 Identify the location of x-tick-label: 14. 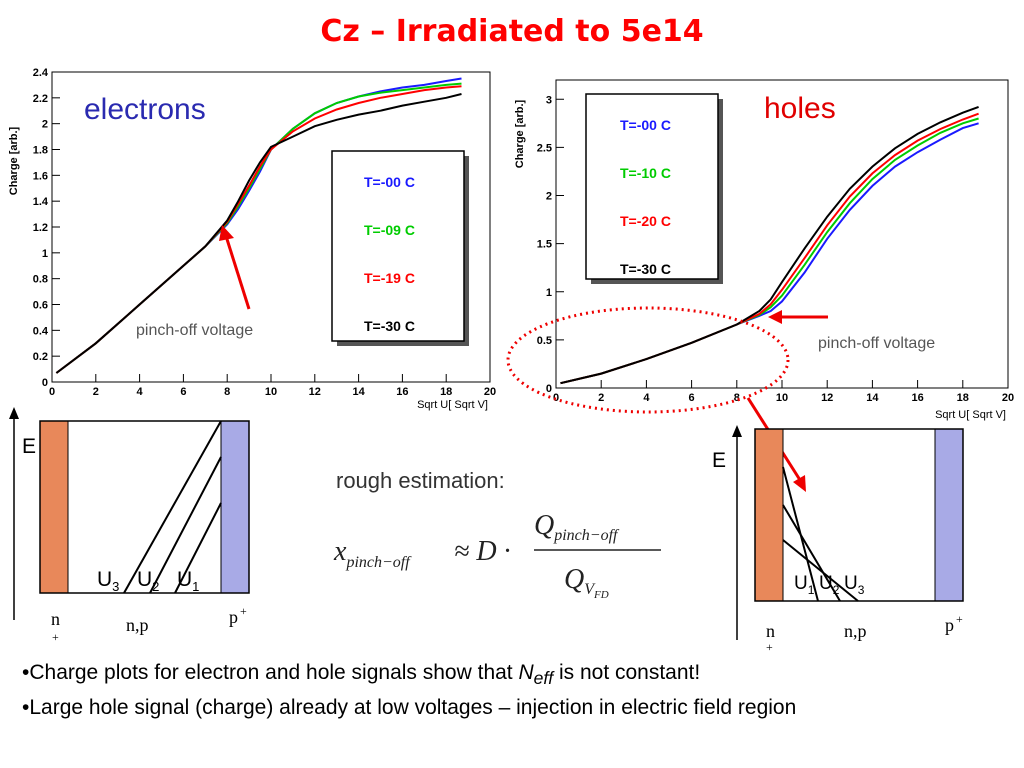
(872, 398).